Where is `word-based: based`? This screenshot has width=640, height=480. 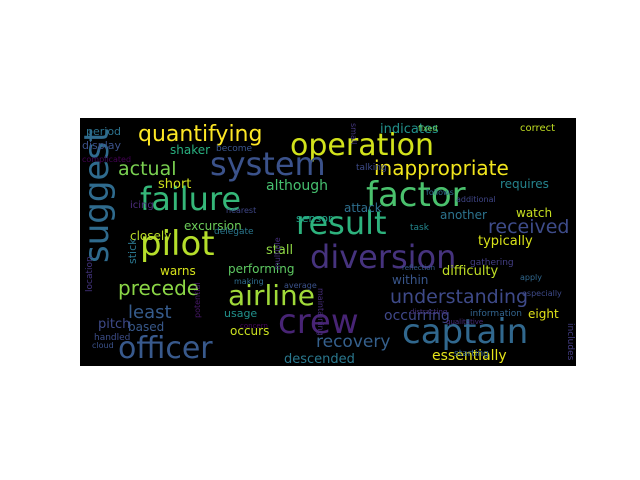 word-based: based is located at coordinates (146, 327).